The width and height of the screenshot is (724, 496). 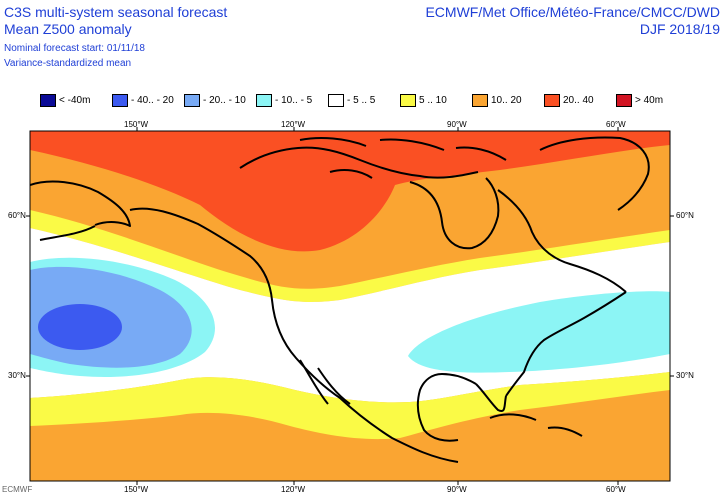 I want to click on title-line-3: Nominal forecast start: 01/11/18, so click(x=74, y=48).